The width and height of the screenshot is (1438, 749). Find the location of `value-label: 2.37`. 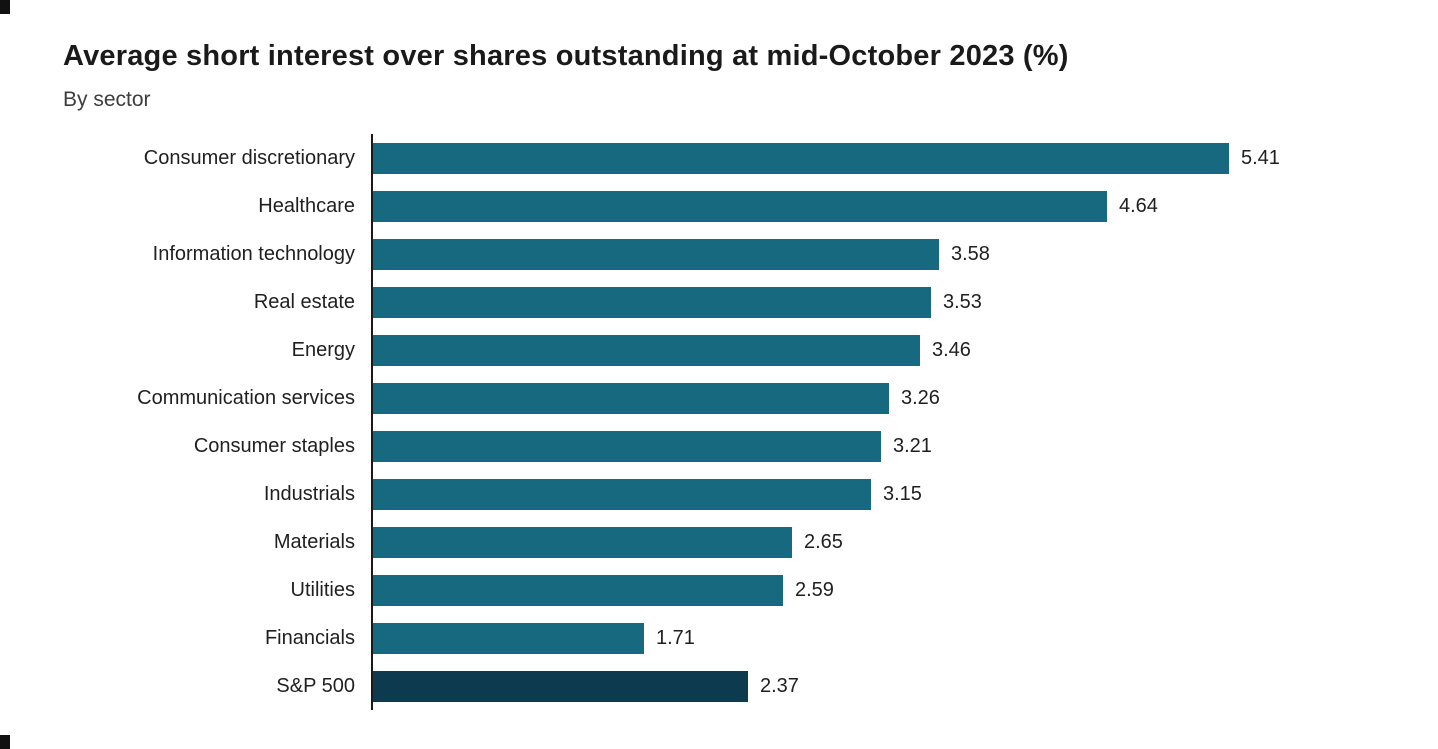

value-label: 2.37 is located at coordinates (779, 685).